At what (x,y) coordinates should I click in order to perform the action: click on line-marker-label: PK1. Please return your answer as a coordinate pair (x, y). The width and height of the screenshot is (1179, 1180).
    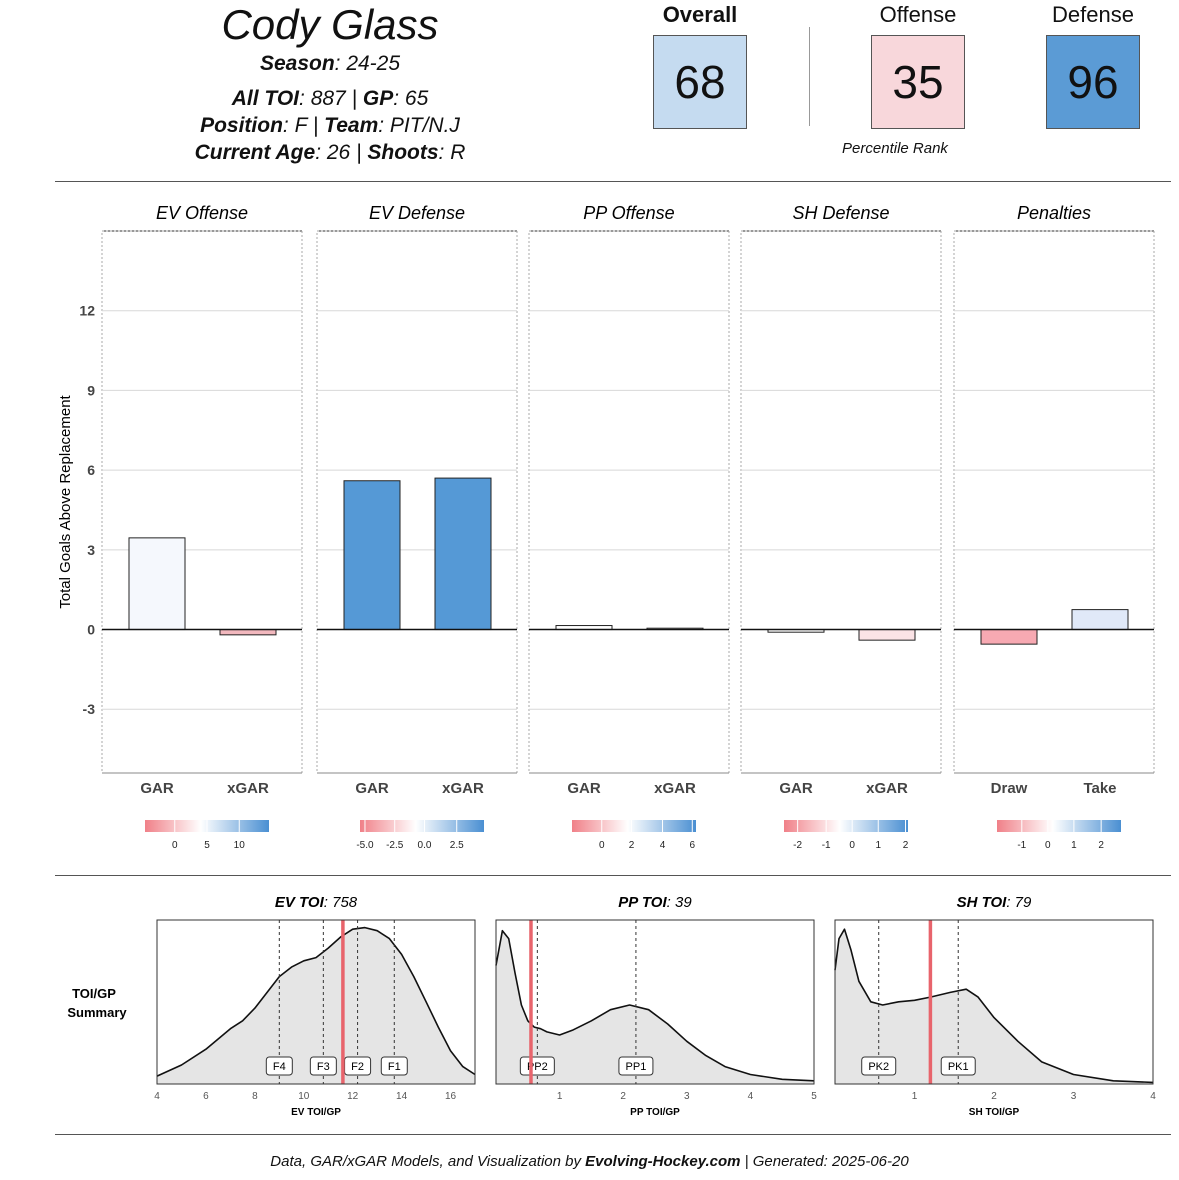
    Looking at the image, I should click on (958, 1067).